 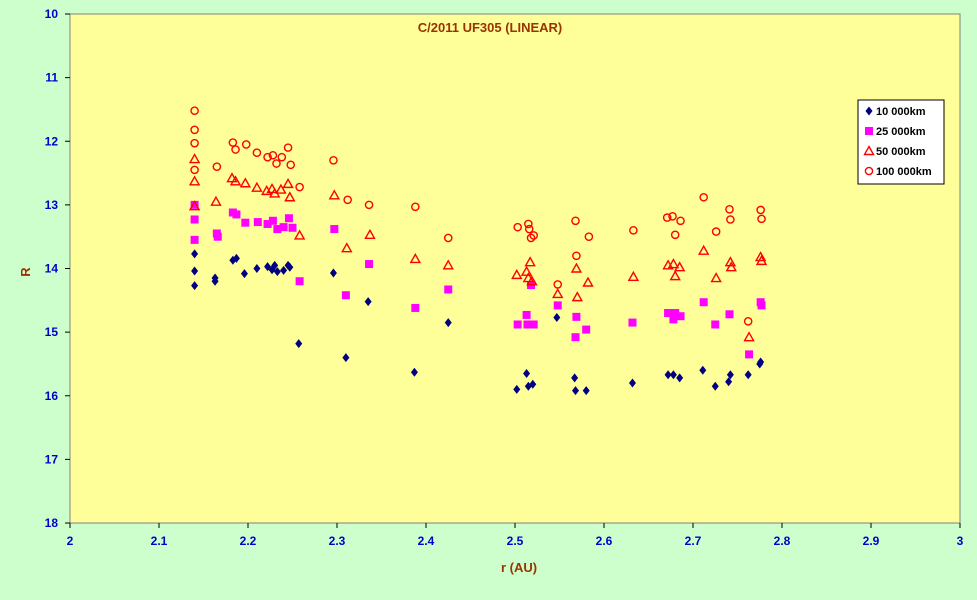 I want to click on x-tick-label: 2.3, so click(x=337, y=541).